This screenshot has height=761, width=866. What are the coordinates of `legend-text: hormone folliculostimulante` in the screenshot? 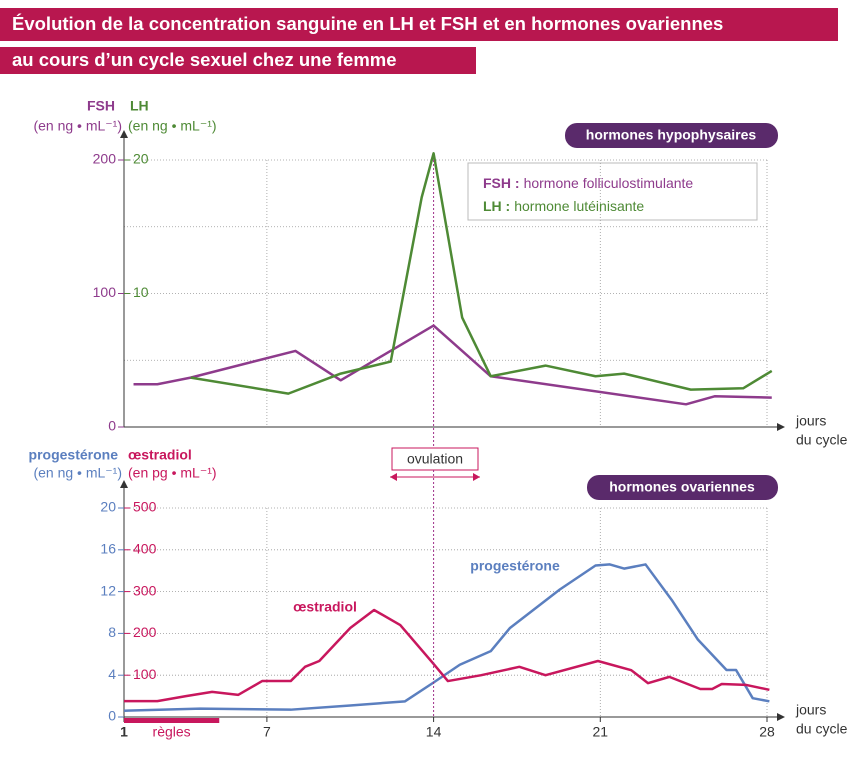 It's located at (609, 183).